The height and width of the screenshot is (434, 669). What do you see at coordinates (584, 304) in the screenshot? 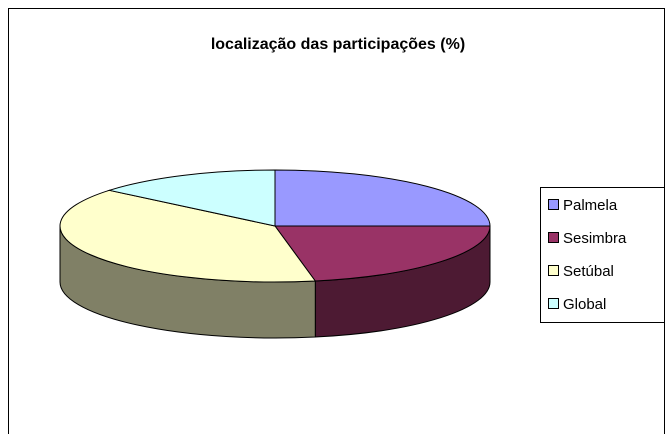
I see `legend-label: Global` at bounding box center [584, 304].